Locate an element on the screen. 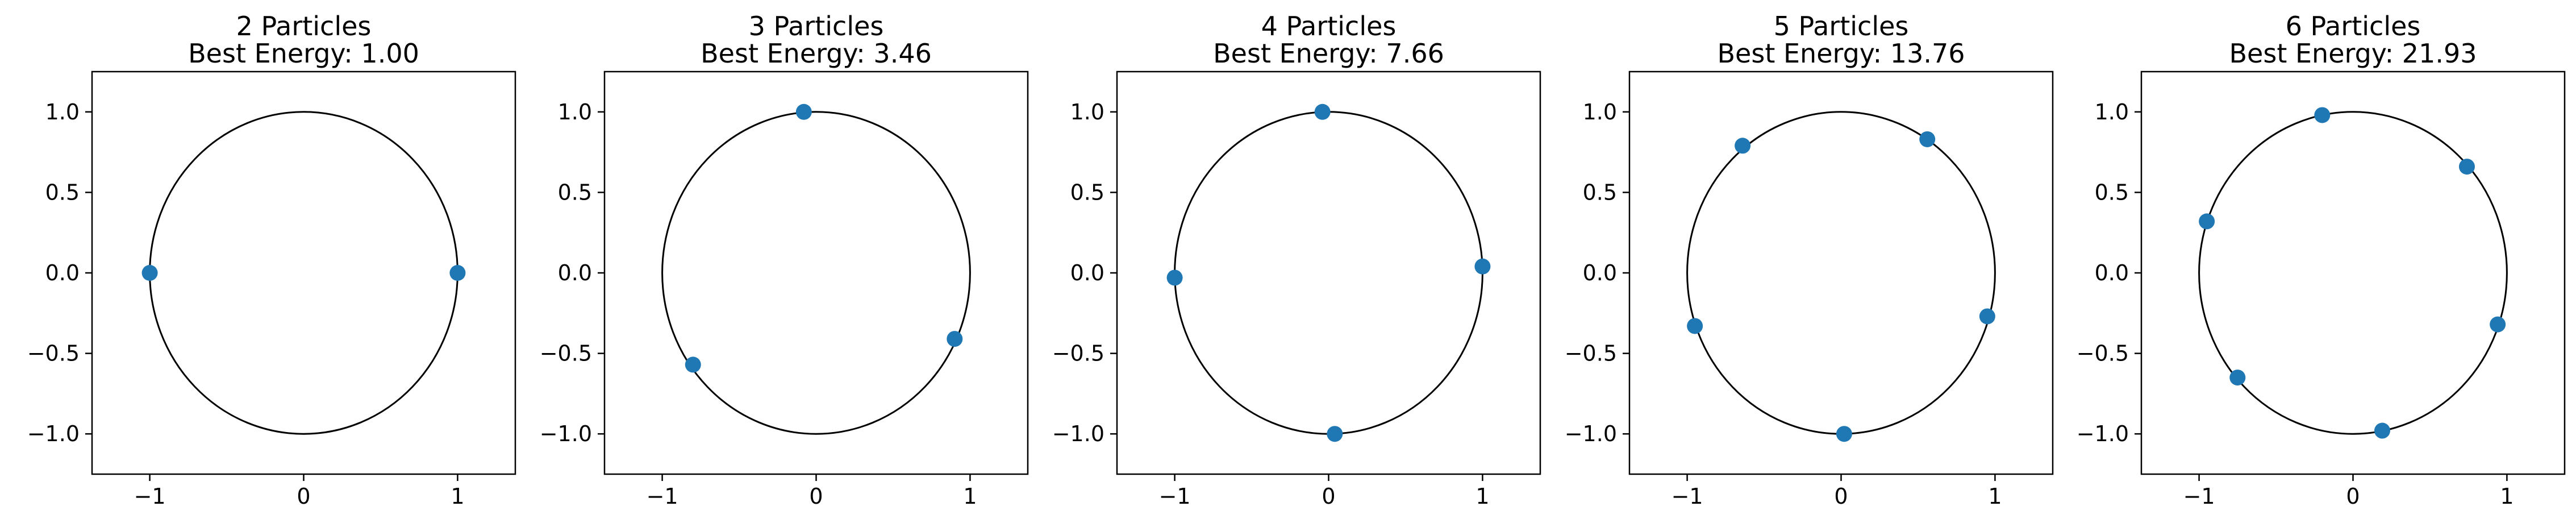  subplot-title: 5 Particles is located at coordinates (1841, 26).